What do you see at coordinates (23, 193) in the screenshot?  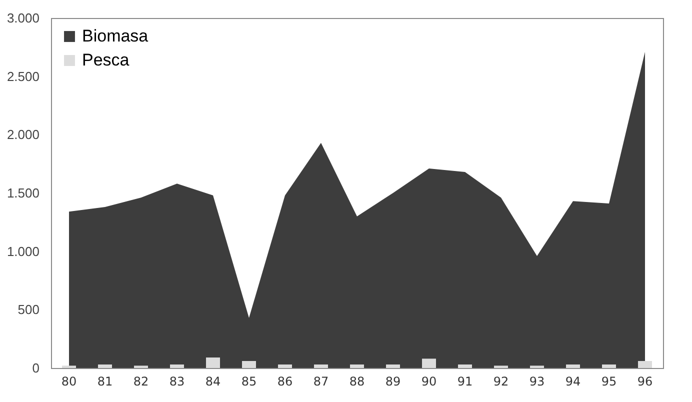 I see `y-tick-label: 1.500` at bounding box center [23, 193].